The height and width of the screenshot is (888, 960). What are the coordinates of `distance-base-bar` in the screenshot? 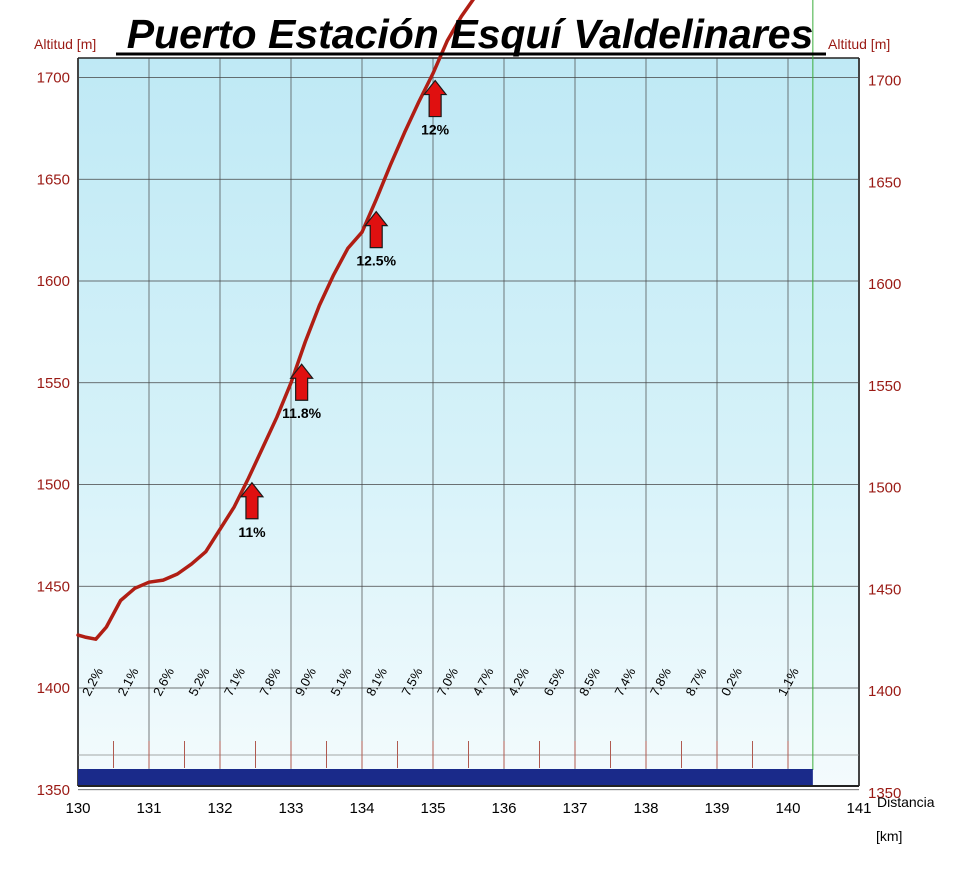 It's located at (445, 777).